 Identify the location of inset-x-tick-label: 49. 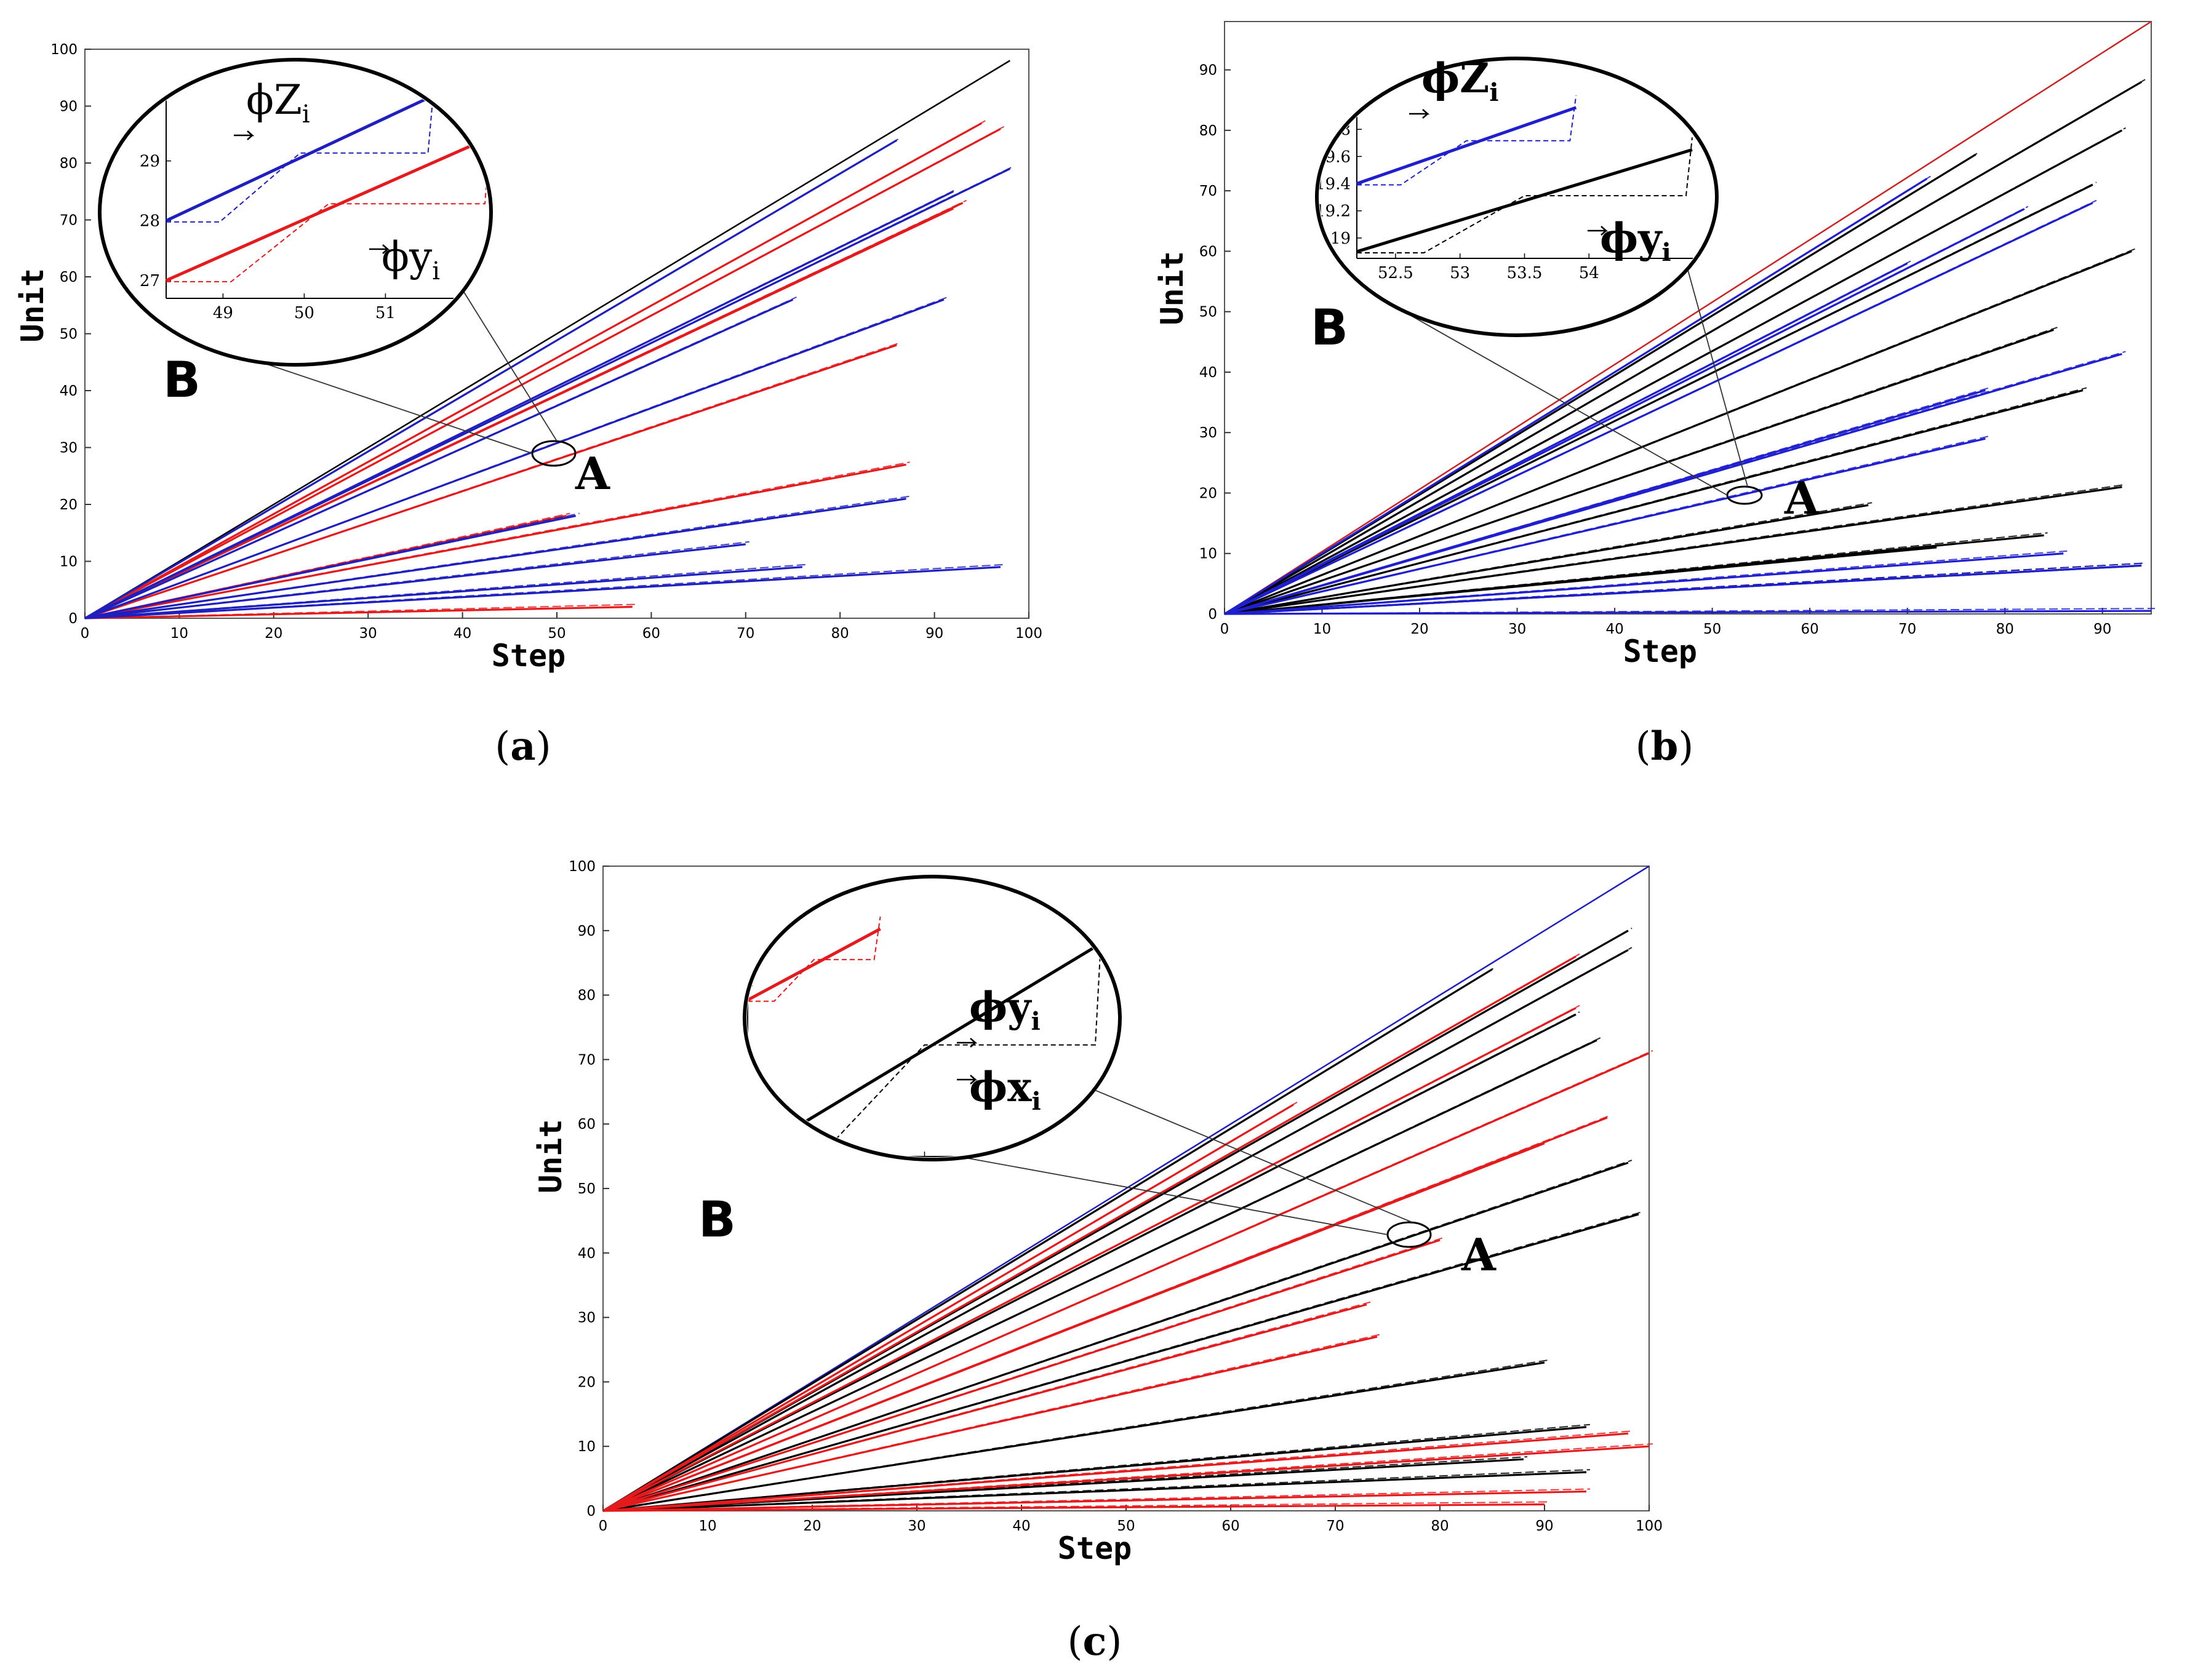
(223, 313).